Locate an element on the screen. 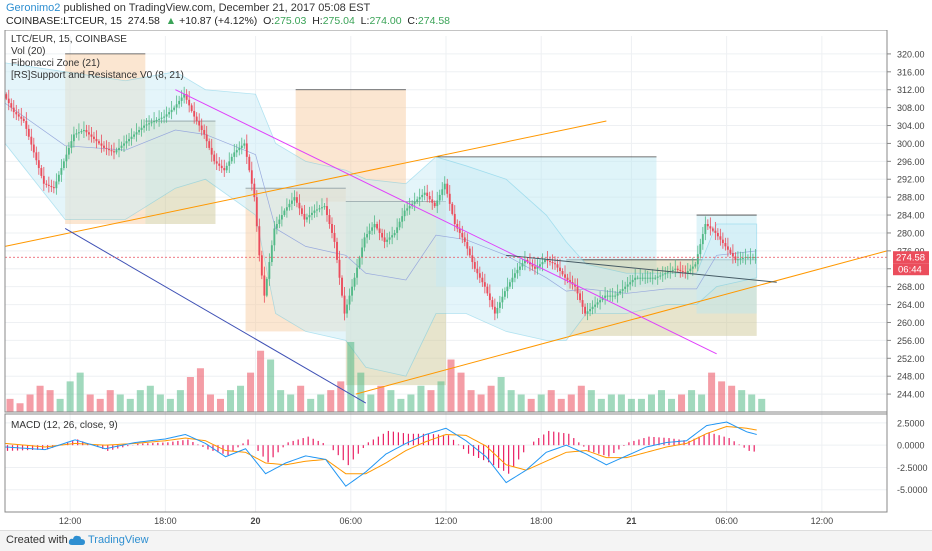 This screenshot has width=932, height=551. open-value: 275.03 is located at coordinates (290, 21).